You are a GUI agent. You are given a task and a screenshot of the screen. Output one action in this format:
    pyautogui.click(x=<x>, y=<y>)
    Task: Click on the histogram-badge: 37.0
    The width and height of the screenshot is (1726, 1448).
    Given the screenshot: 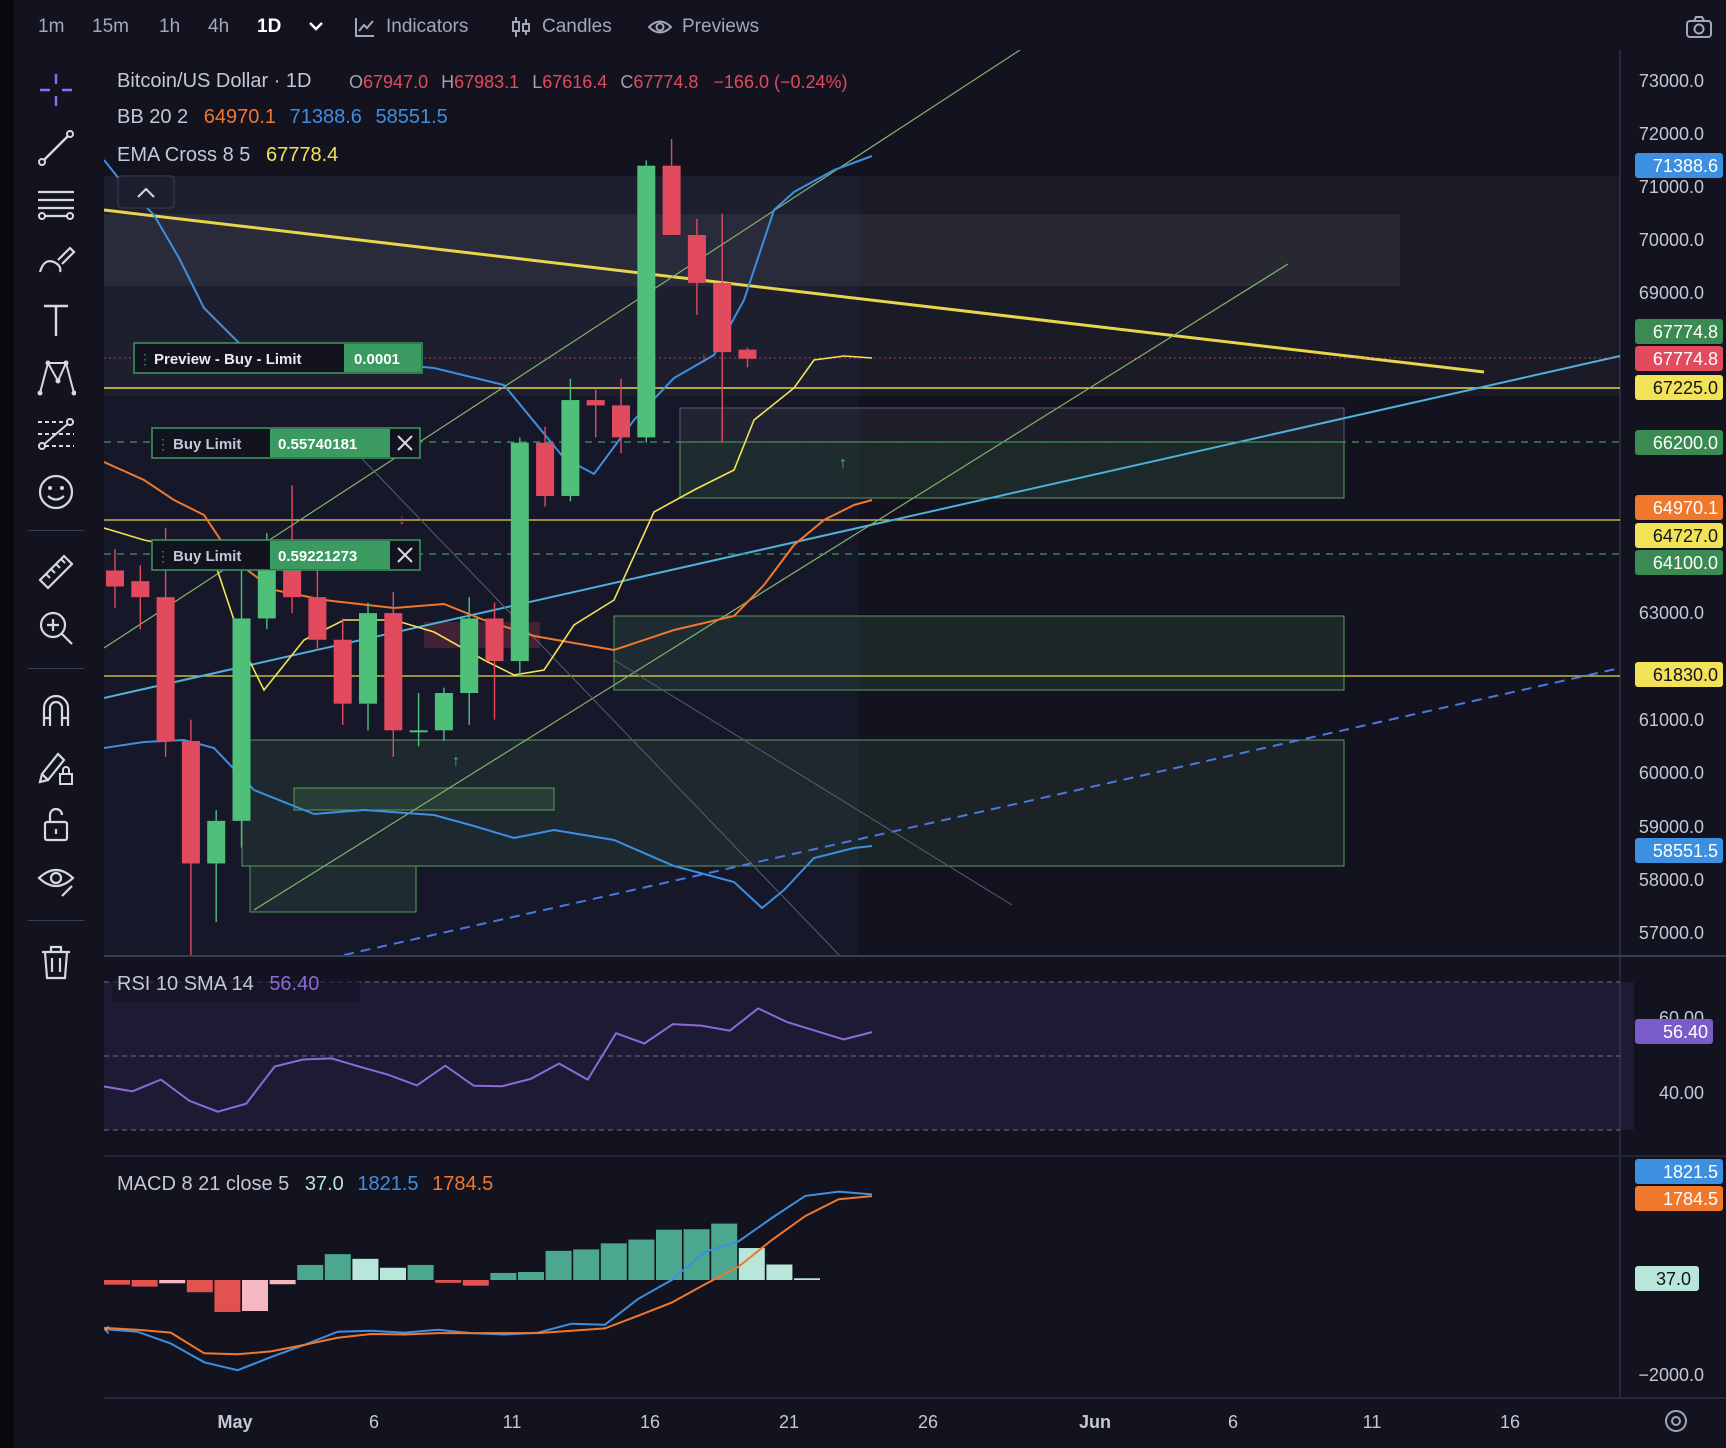 What is the action you would take?
    pyautogui.click(x=1673, y=1279)
    